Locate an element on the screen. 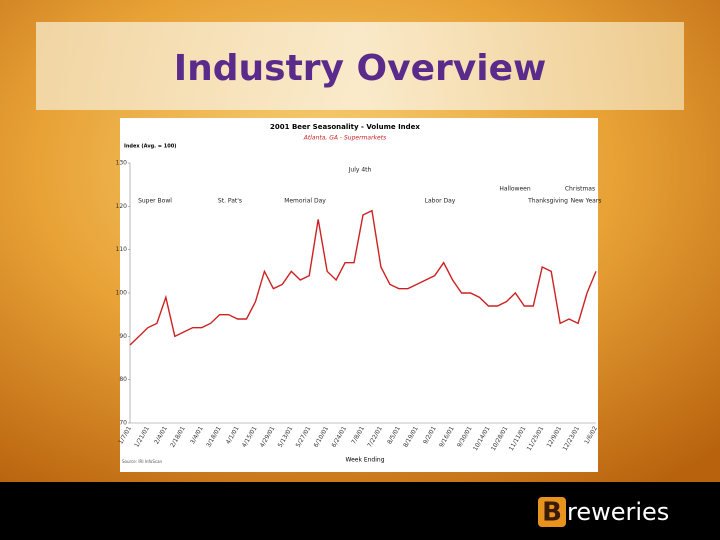  logo-box is located at coordinates (552, 512).